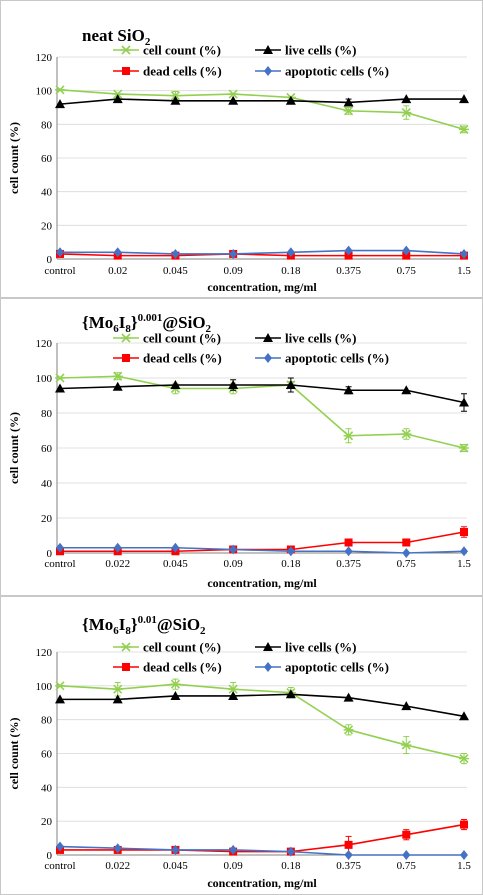 This screenshot has height=895, width=483. Describe the element at coordinates (47, 226) in the screenshot. I see `y-tick-label: 20` at that location.